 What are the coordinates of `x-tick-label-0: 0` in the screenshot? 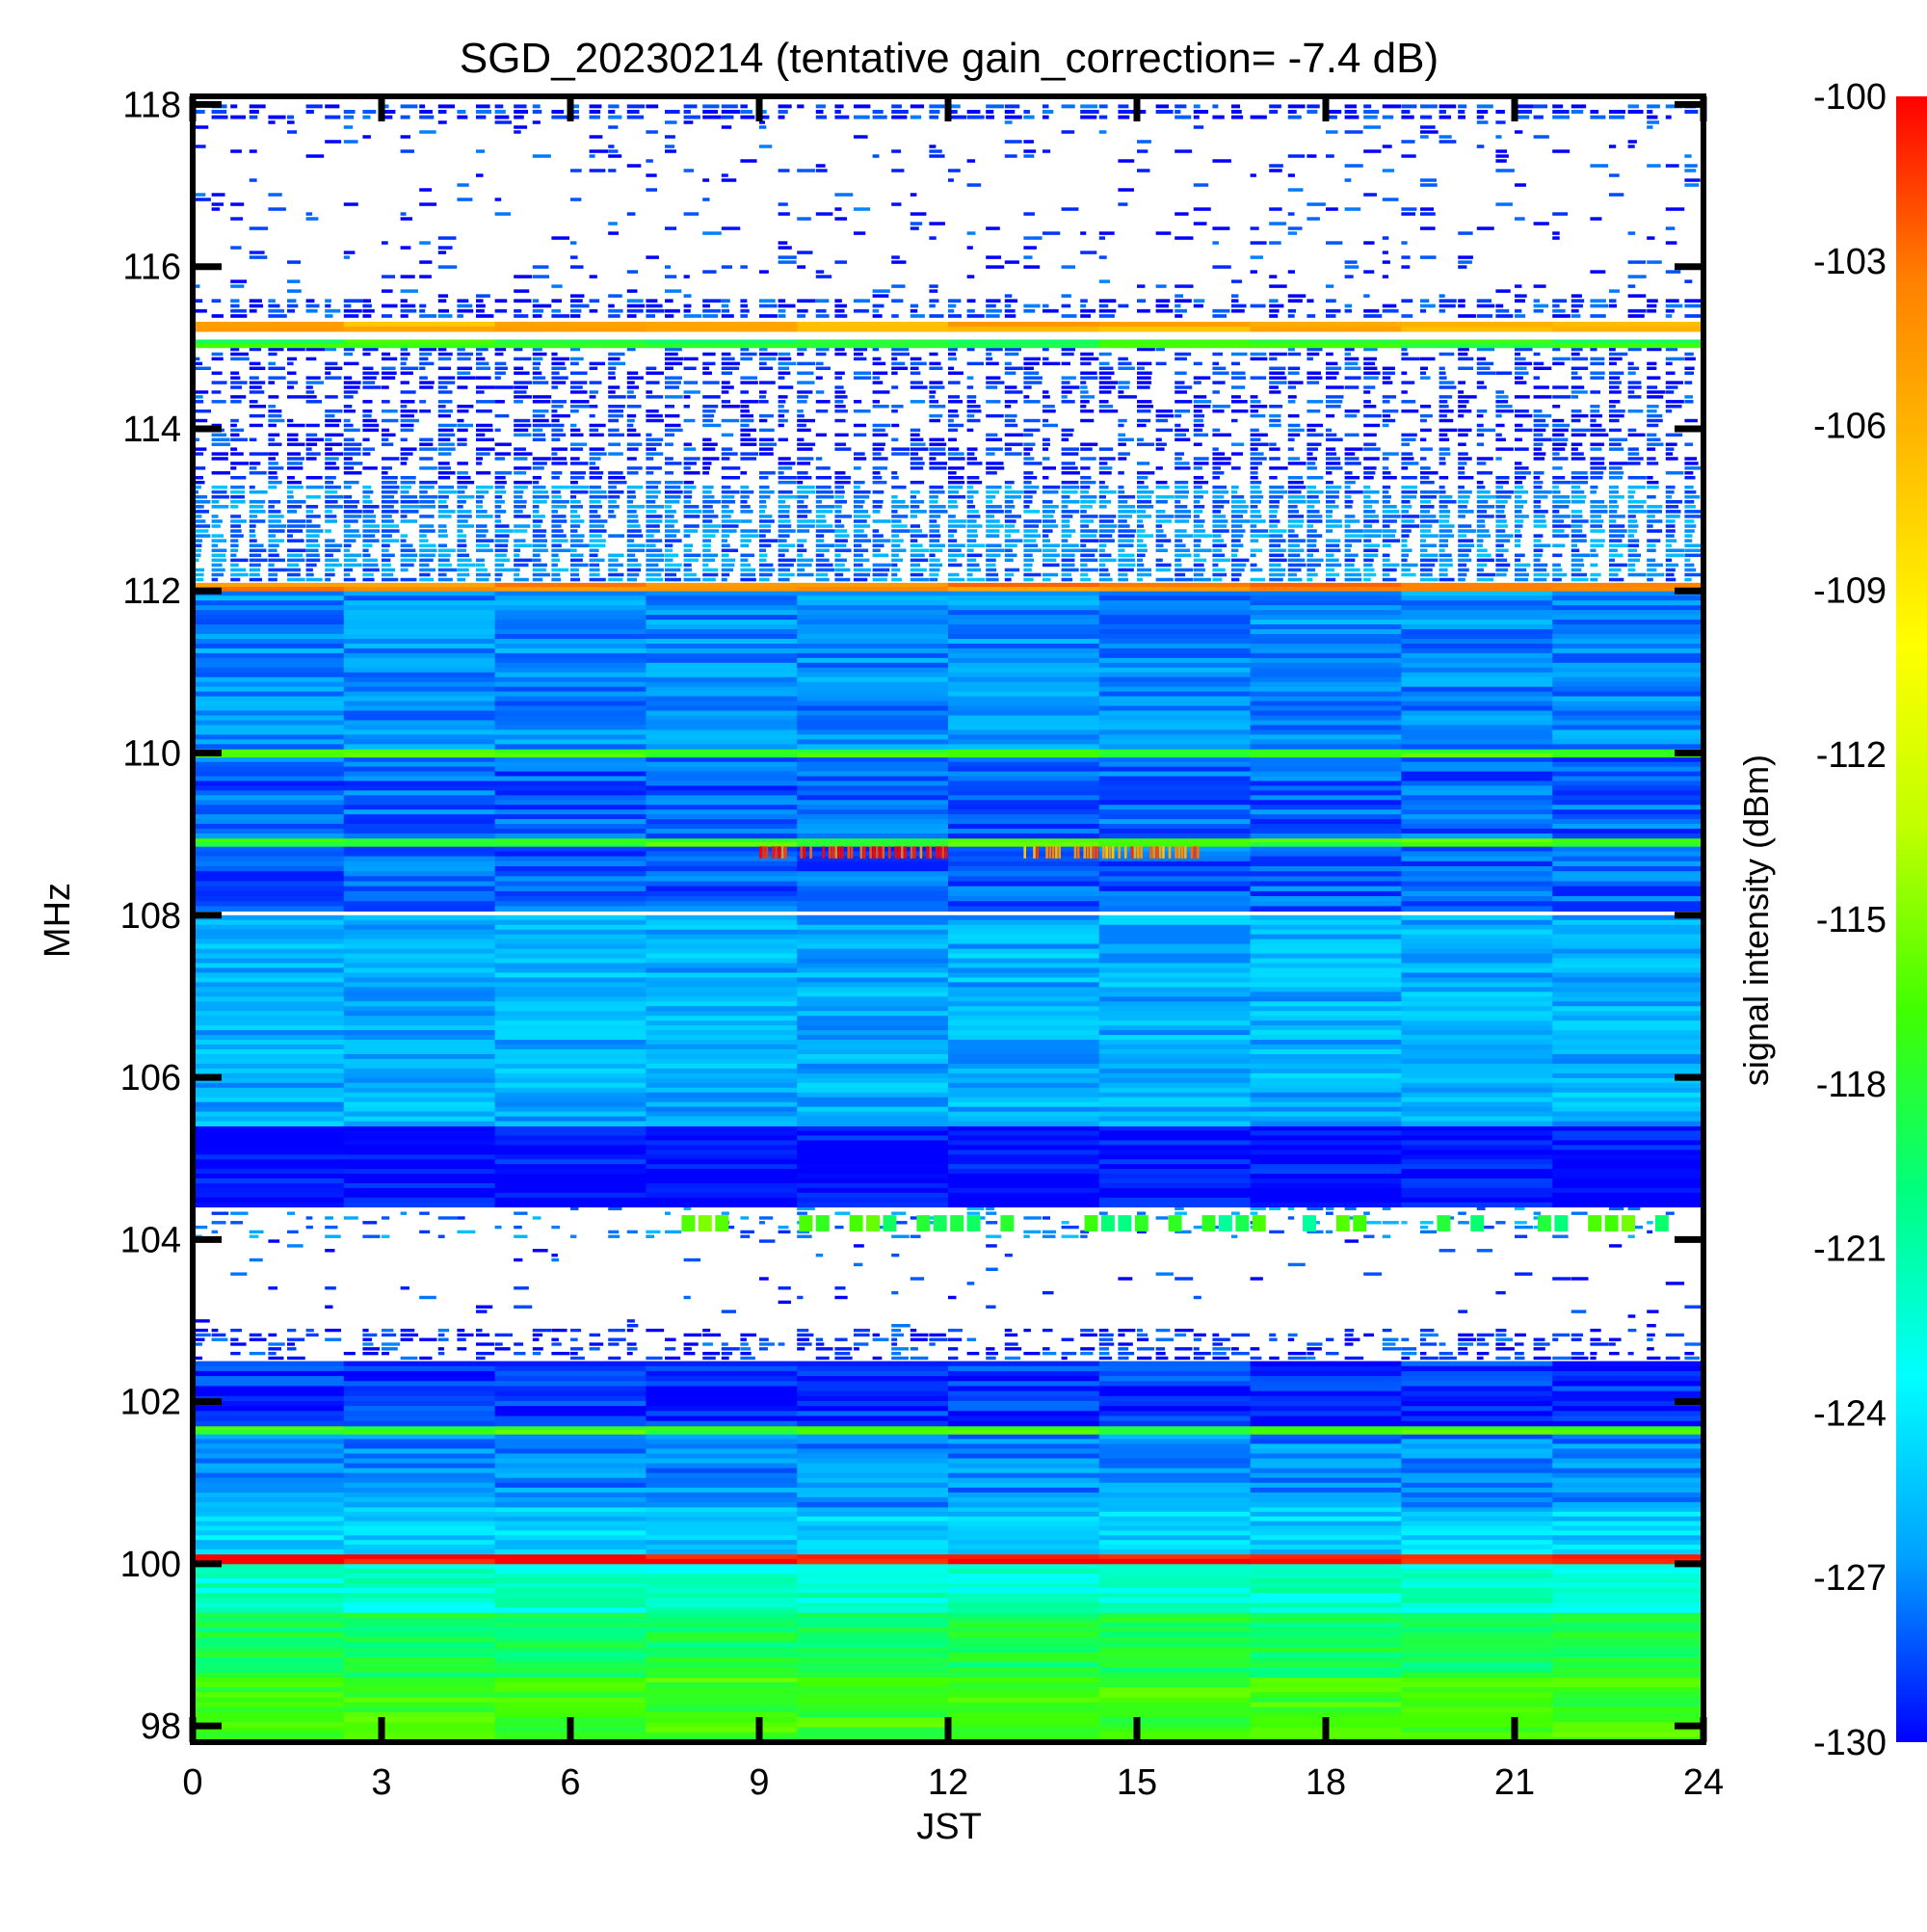 It's located at (192, 1782).